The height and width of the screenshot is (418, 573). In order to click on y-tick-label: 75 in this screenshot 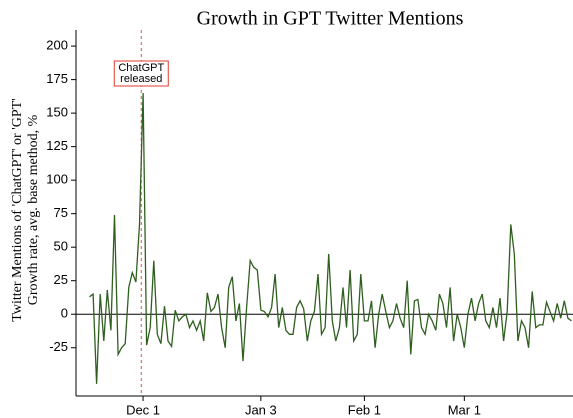, I will do `click(61, 212)`.